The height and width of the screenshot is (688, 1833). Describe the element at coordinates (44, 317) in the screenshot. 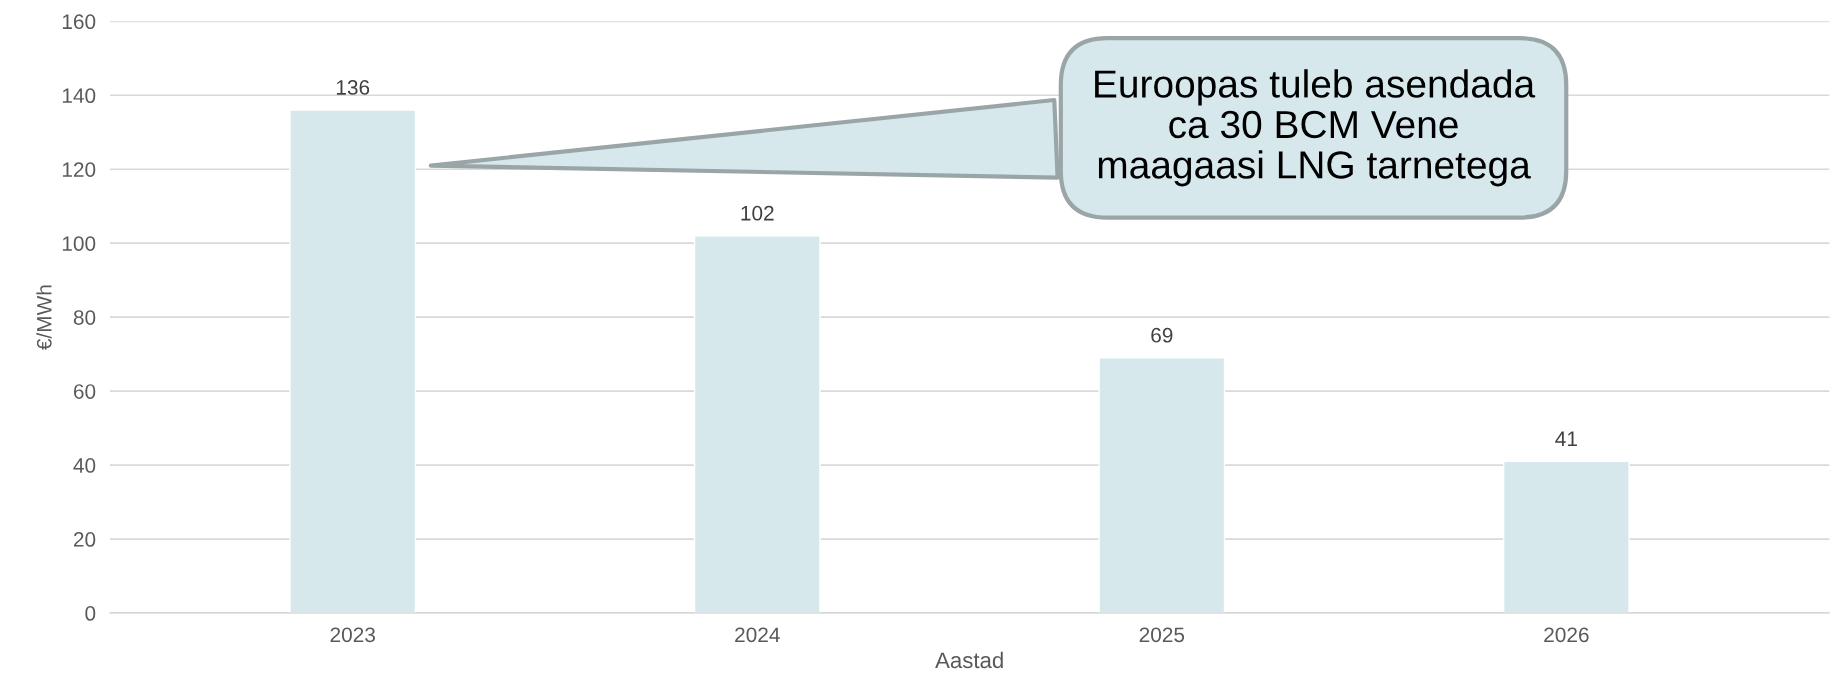

I see `y-axis-title: €/MWh` at that location.